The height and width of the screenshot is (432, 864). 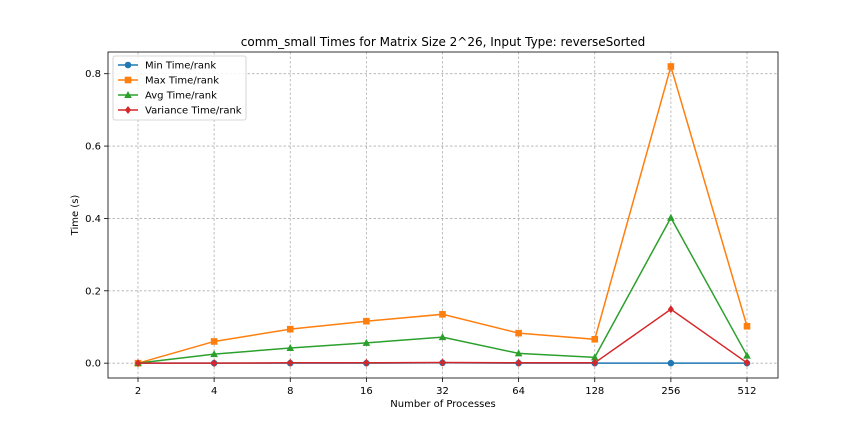 I want to click on legend-label: Avg Time/rank, so click(x=181, y=96).